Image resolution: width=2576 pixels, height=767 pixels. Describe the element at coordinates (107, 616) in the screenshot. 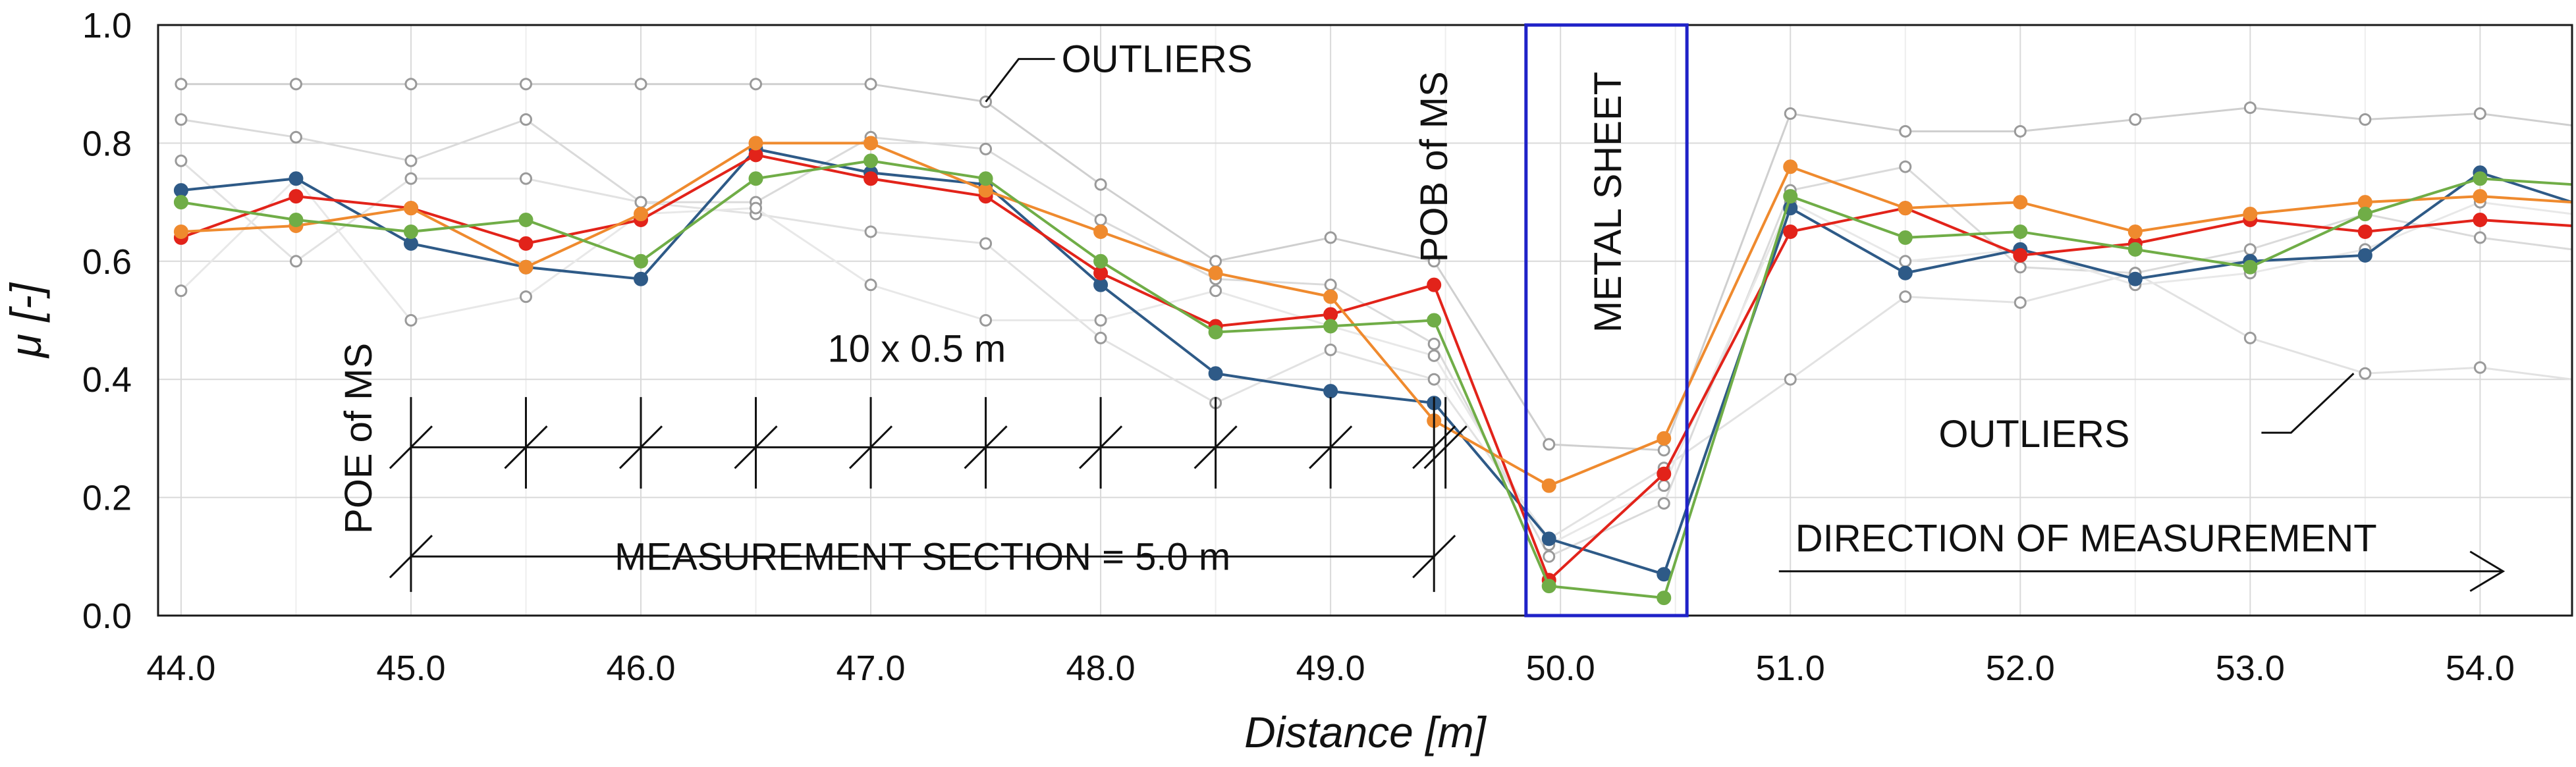

I see `y-tick-label: 0.0` at that location.